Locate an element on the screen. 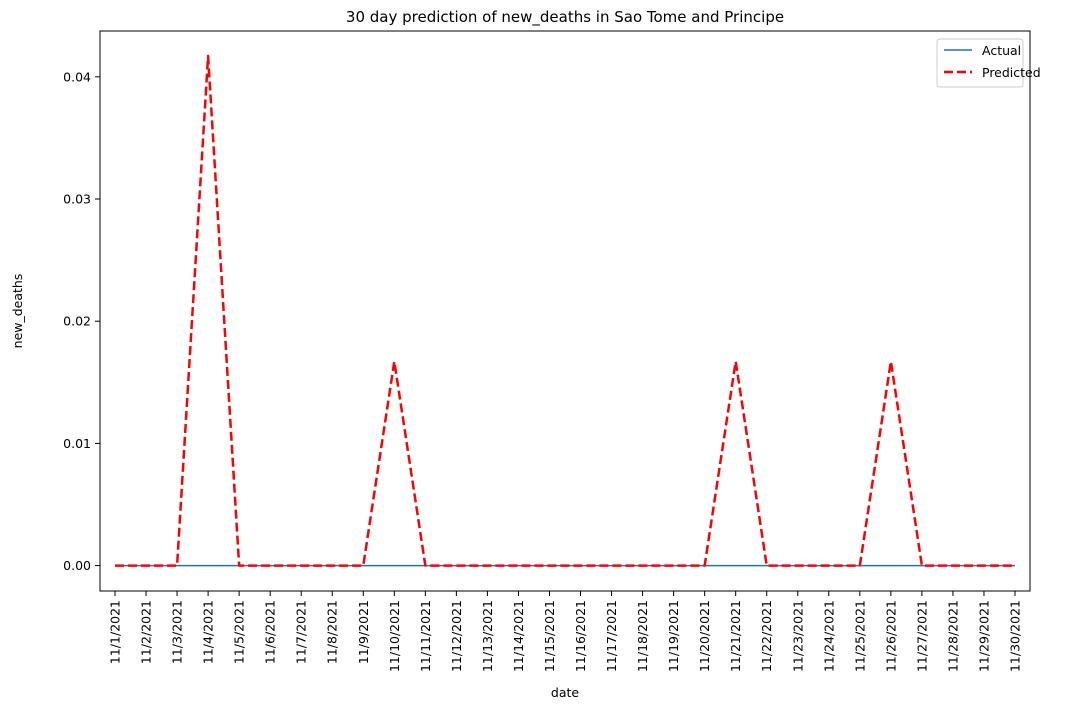  y-tick-label: 0.00 is located at coordinates (77, 565).